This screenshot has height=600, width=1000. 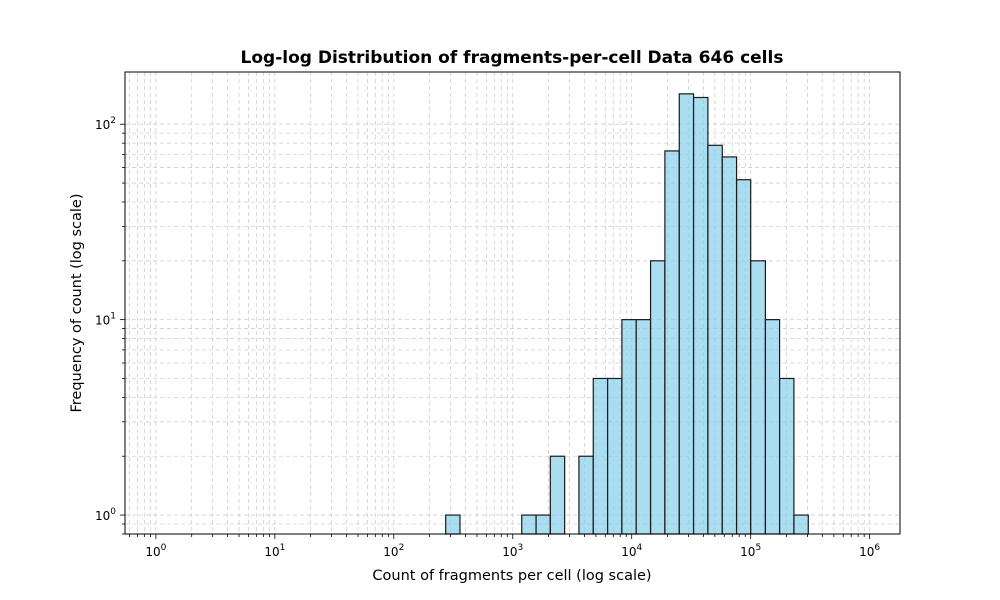 What do you see at coordinates (512, 551) in the screenshot?
I see `x-tick-label: 10³` at bounding box center [512, 551].